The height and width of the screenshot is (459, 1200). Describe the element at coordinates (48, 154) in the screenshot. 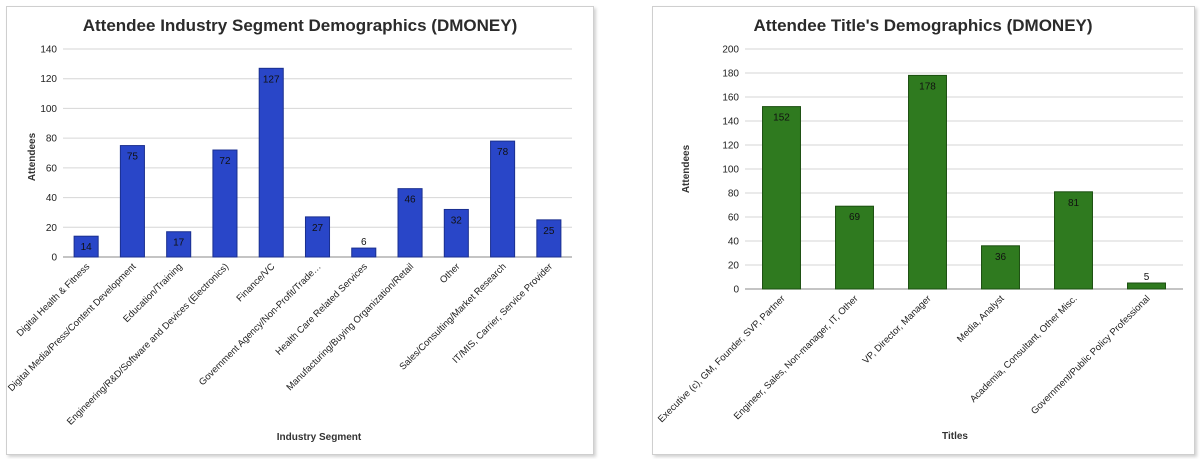

I see `y-tick-labels: 0 20 40 60 80 100 120 140` at that location.